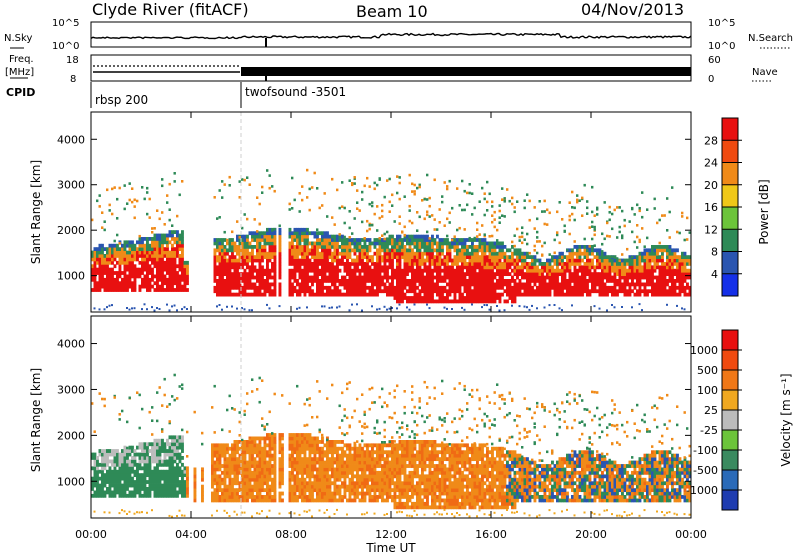 This screenshot has width=800, height=554. I want to click on freq-tick-top: 18, so click(72, 60).